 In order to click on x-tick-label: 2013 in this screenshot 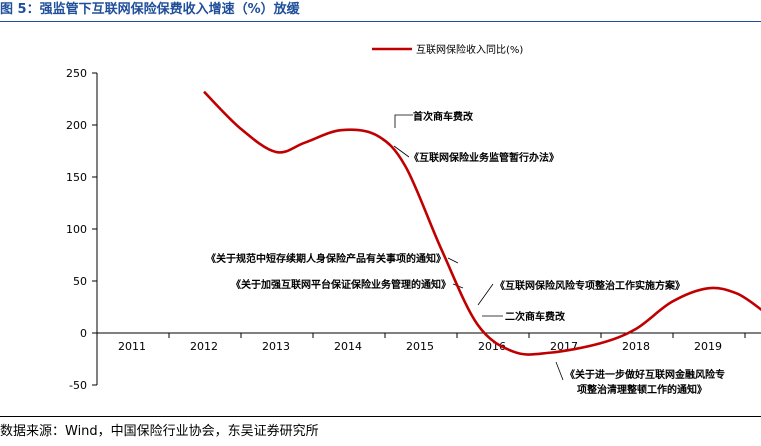, I will do `click(276, 346)`.